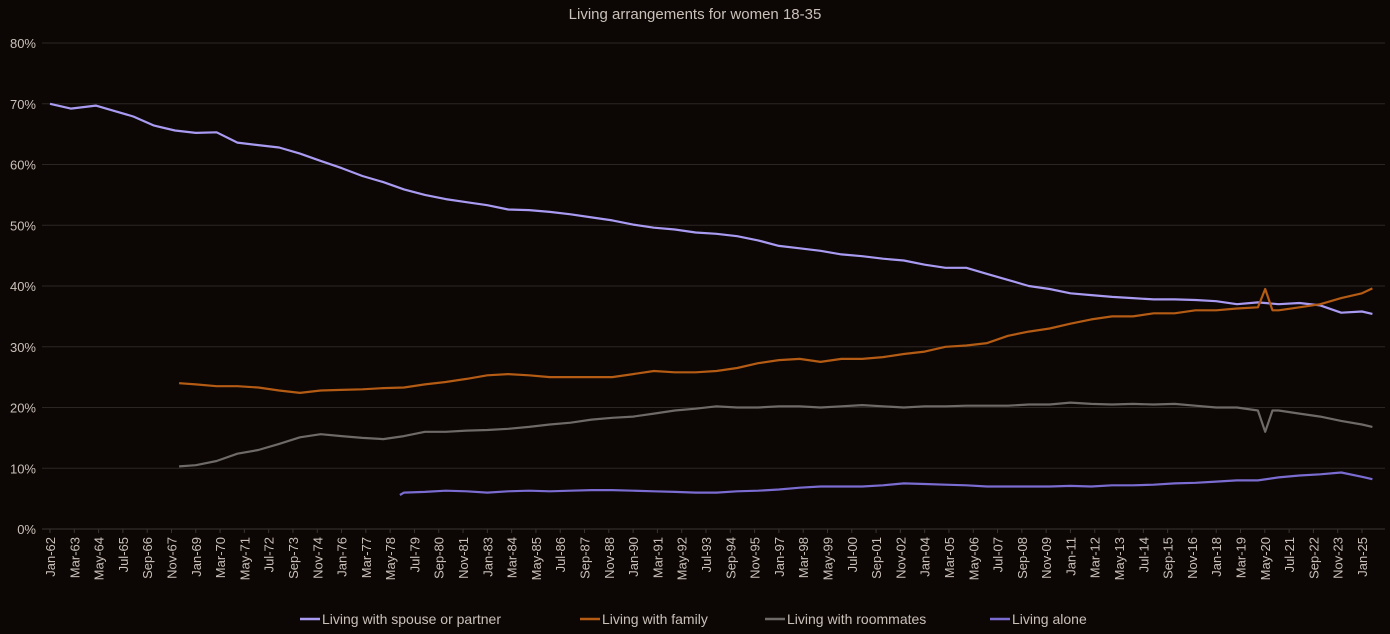 The height and width of the screenshot is (634, 1390). What do you see at coordinates (655, 619) in the screenshot?
I see `legend-label: Living with family` at bounding box center [655, 619].